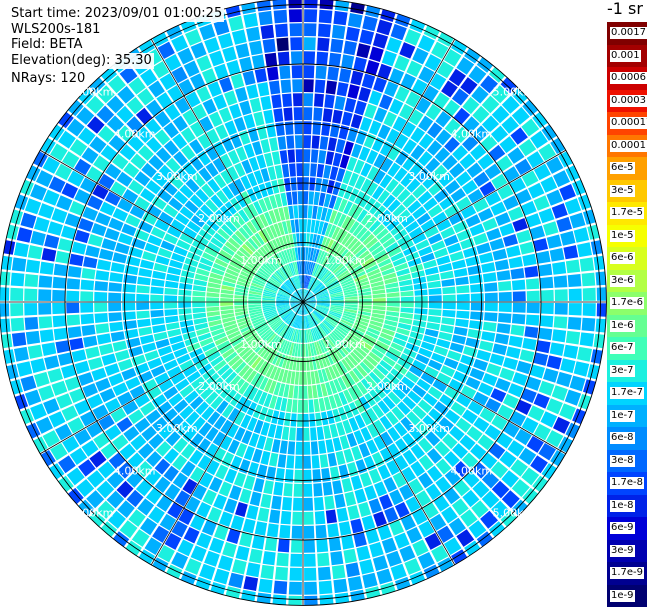 The width and height of the screenshot is (647, 607). What do you see at coordinates (622, 280) in the screenshot?
I see `colorbar-tick-label: 3e-6` at bounding box center [622, 280].